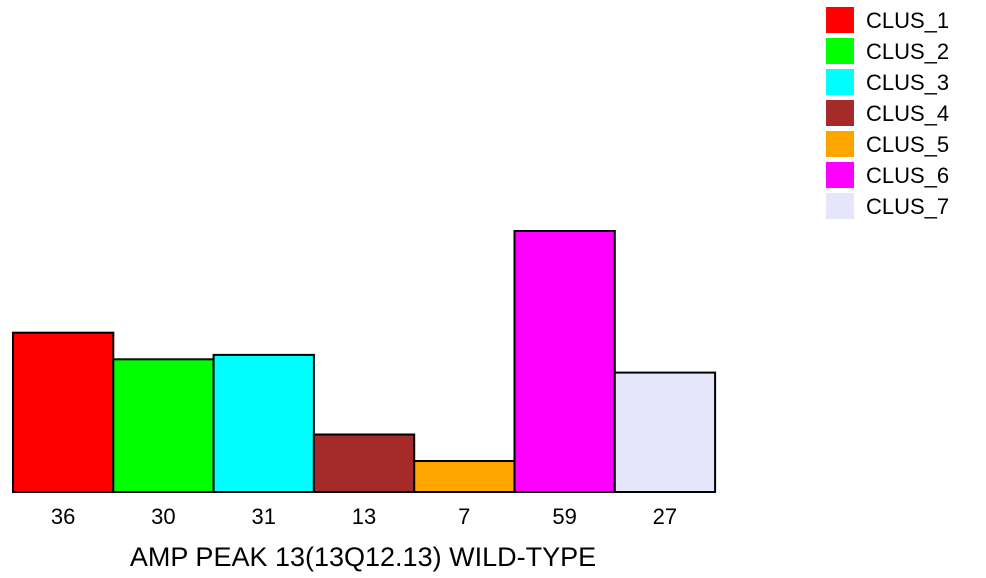 Image resolution: width=986 pixels, height=578 pixels. I want to click on legend-label: CLUS_4, so click(907, 113).